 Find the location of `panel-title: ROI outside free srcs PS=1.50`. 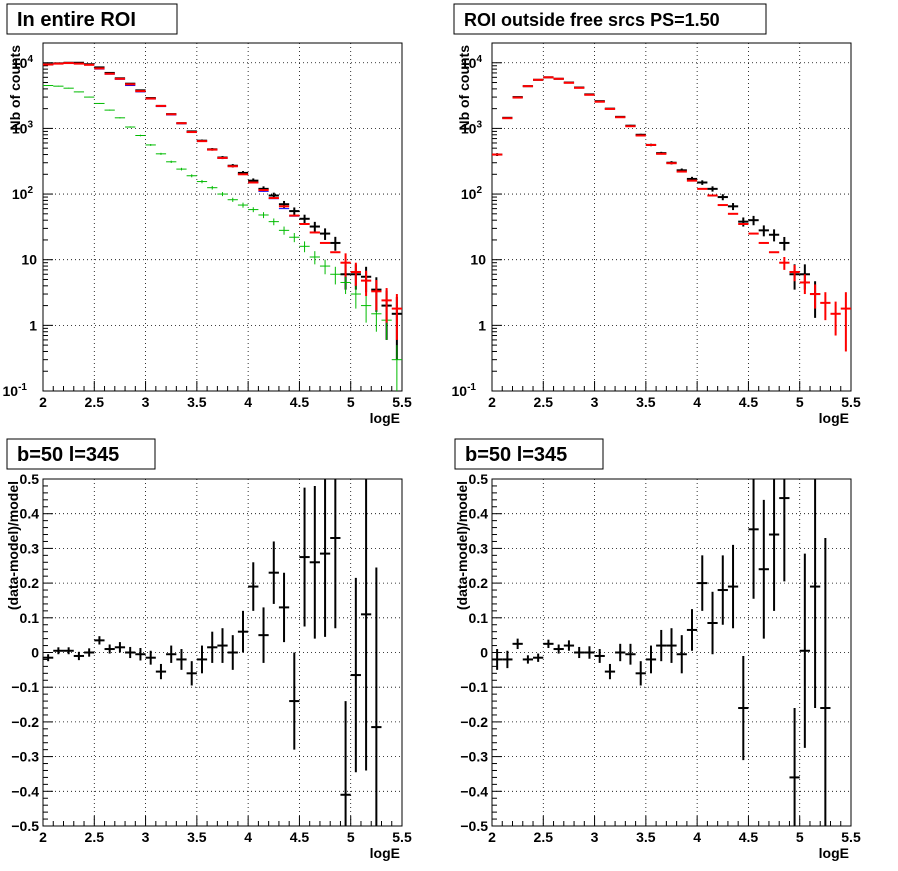

panel-title: ROI outside free srcs PS=1.50 is located at coordinates (592, 20).